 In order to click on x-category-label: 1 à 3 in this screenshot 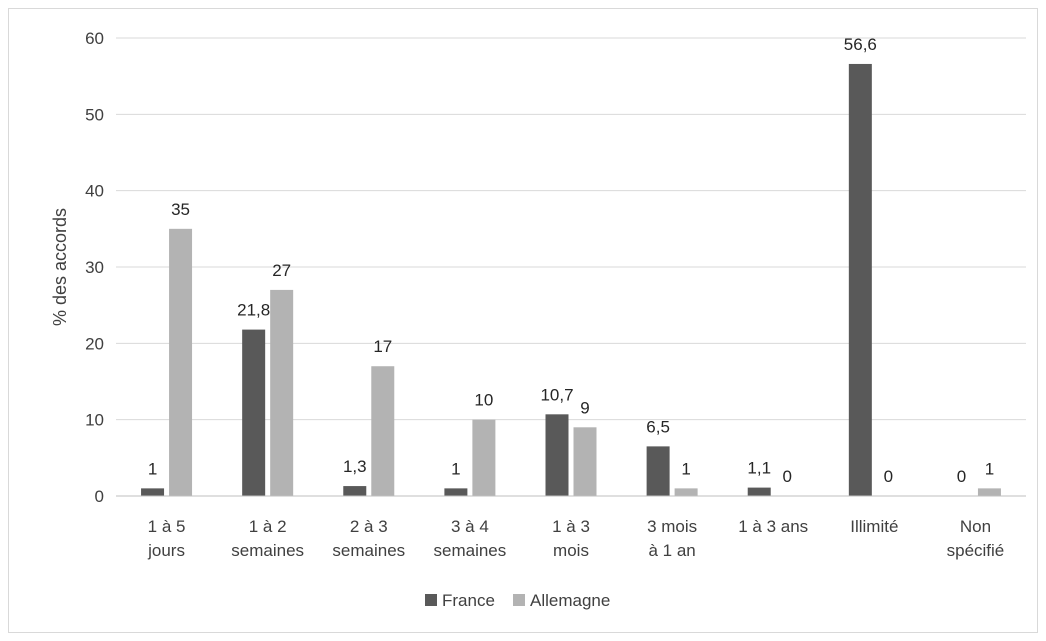, I will do `click(571, 526)`.